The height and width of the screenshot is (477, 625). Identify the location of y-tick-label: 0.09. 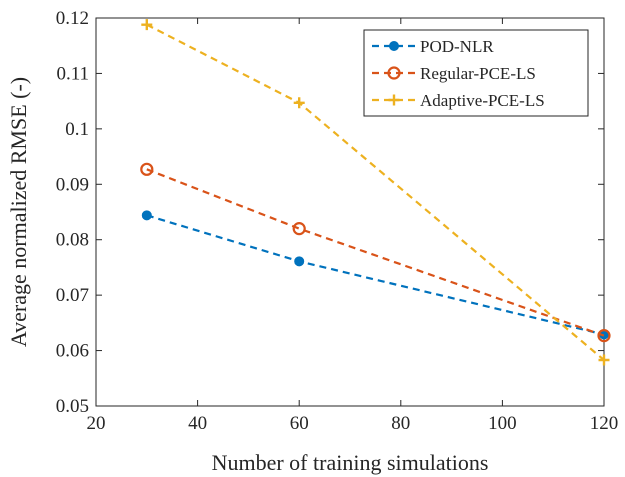
(72, 184).